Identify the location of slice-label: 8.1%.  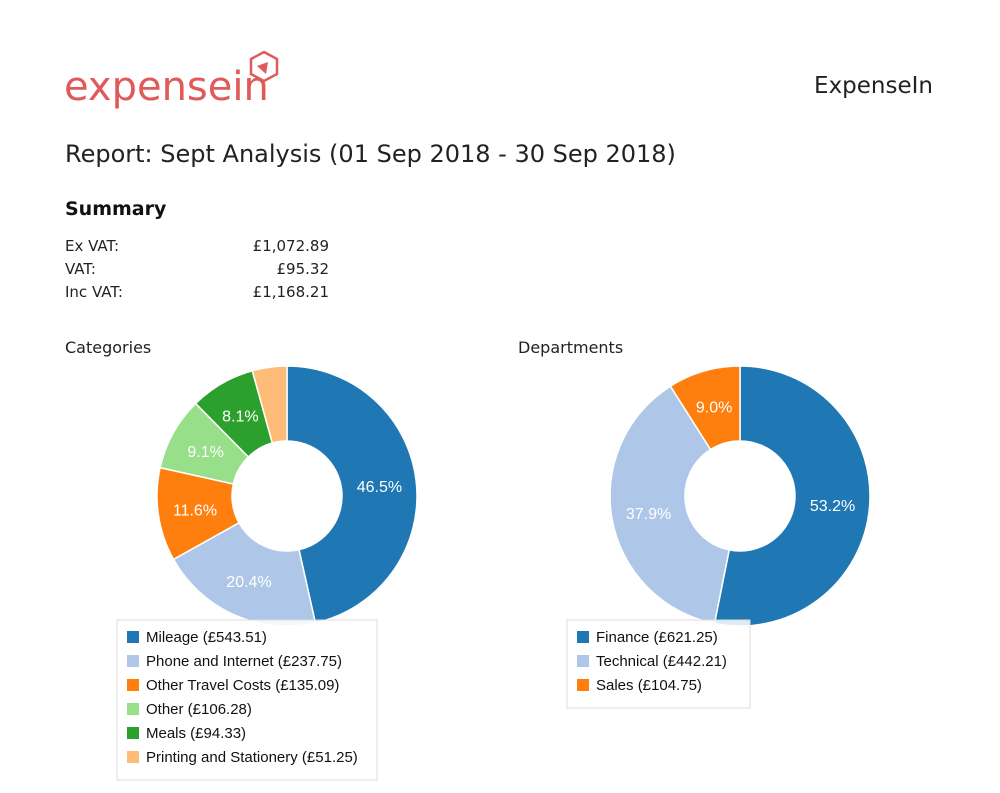
(240, 417).